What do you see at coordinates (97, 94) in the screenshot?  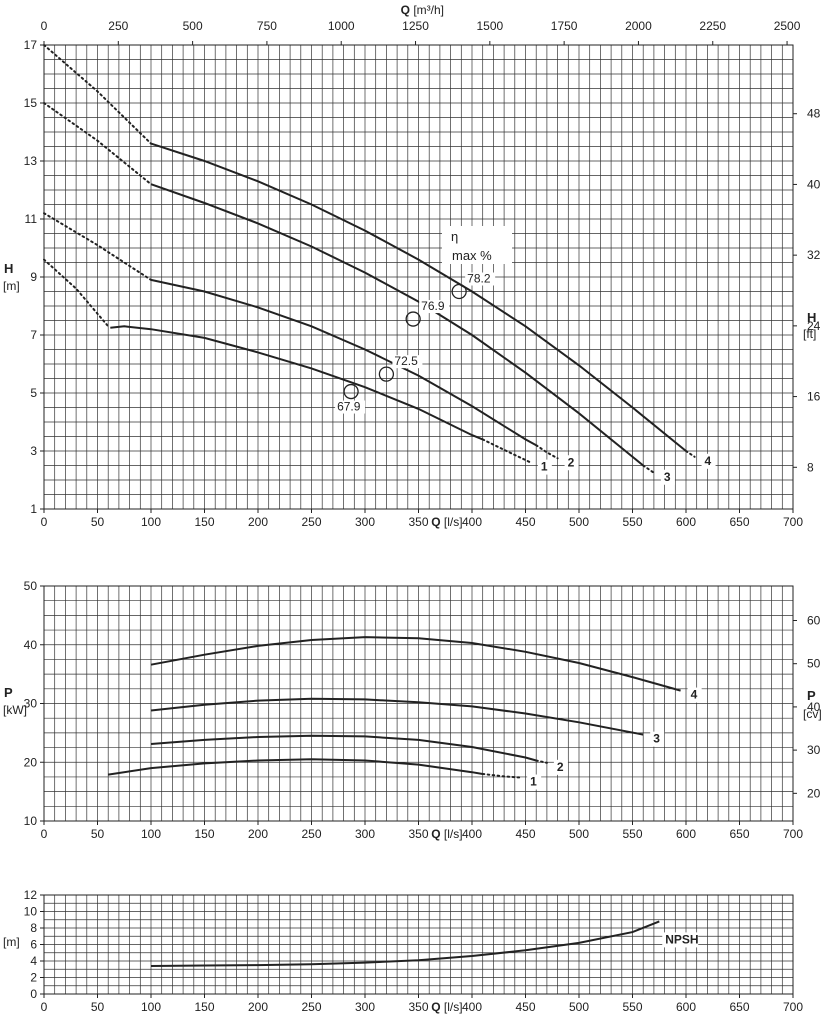 I see `series-4-dotted-start` at bounding box center [97, 94].